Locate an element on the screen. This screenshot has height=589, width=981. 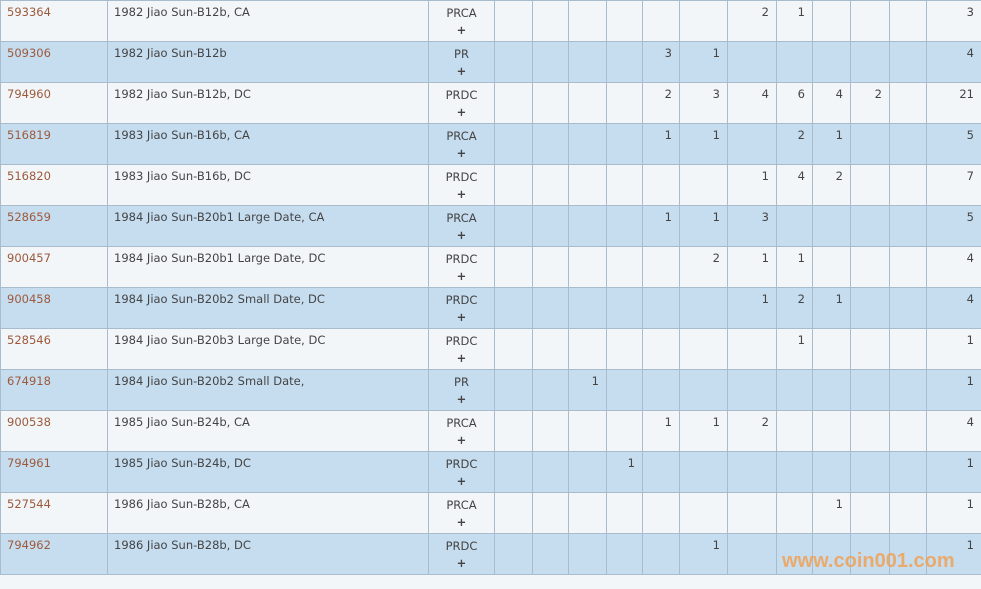
designation: PRCA is located at coordinates (461, 505).